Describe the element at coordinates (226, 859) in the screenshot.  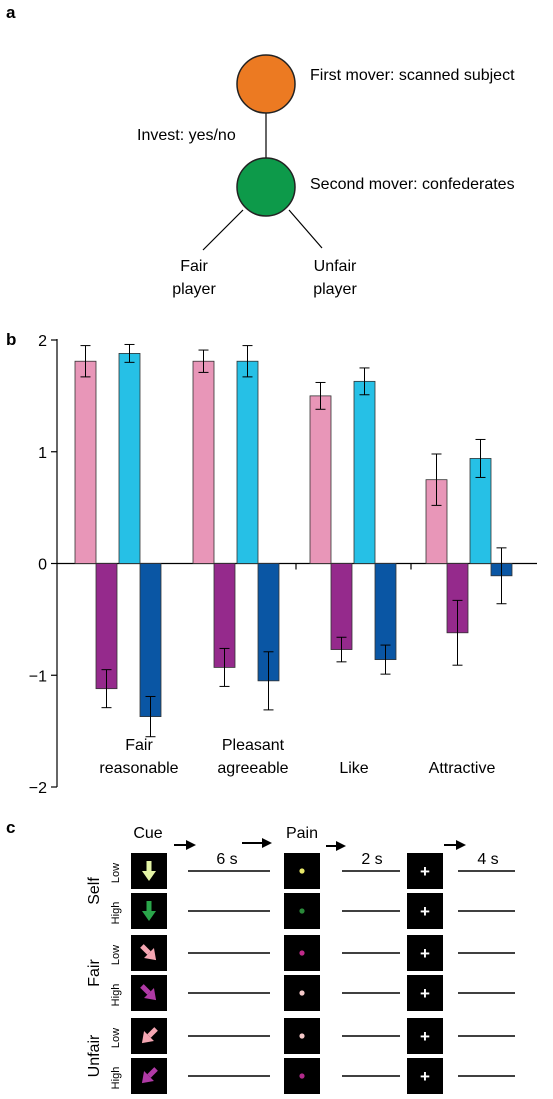
I see `duration-6s: 6 s` at that location.